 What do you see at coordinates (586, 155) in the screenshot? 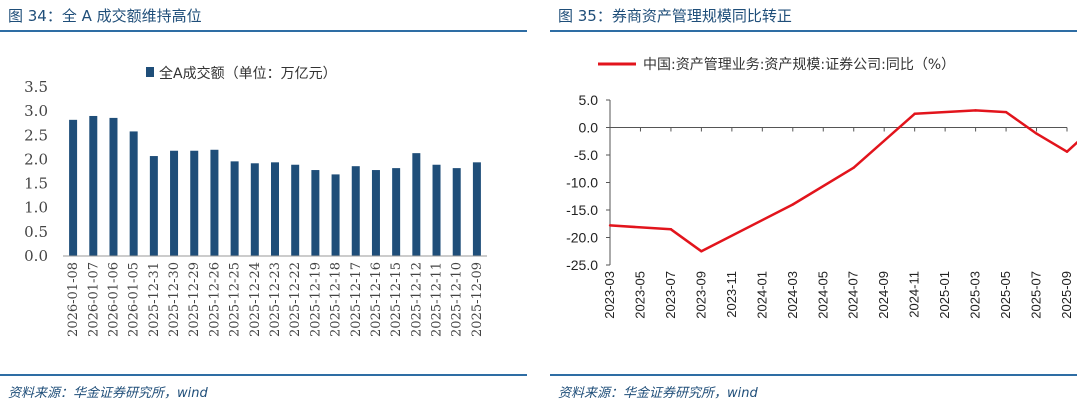
I see `line-y-tick: -5.0` at bounding box center [586, 155].